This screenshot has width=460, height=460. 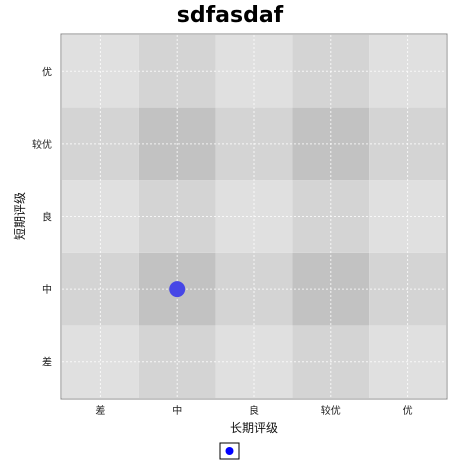 What do you see at coordinates (20, 216) in the screenshot?
I see `y-axis-label: 短期评级` at bounding box center [20, 216].